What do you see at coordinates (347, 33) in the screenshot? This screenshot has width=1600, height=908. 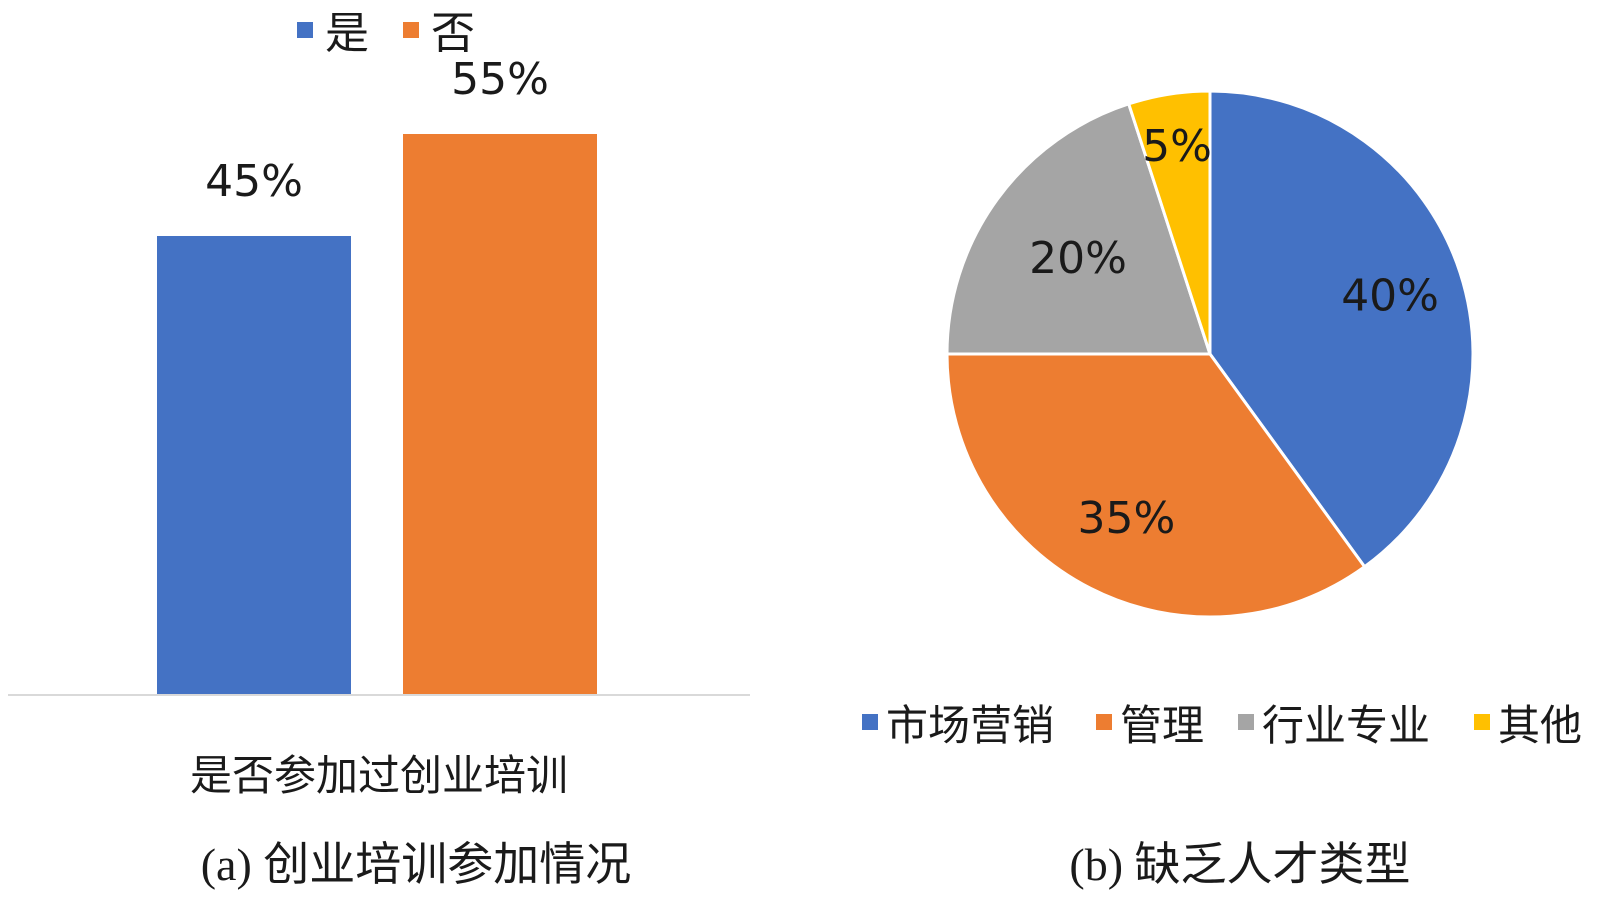 I see `legend-label: 是` at bounding box center [347, 33].